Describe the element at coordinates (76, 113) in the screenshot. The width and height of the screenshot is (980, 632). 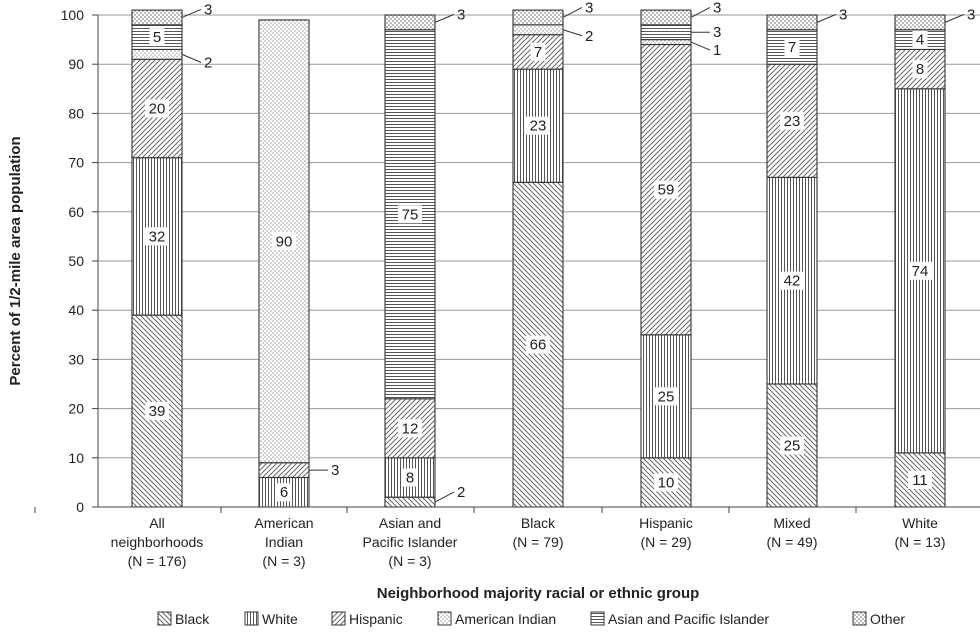
I see `y-tick-label: 80` at that location.